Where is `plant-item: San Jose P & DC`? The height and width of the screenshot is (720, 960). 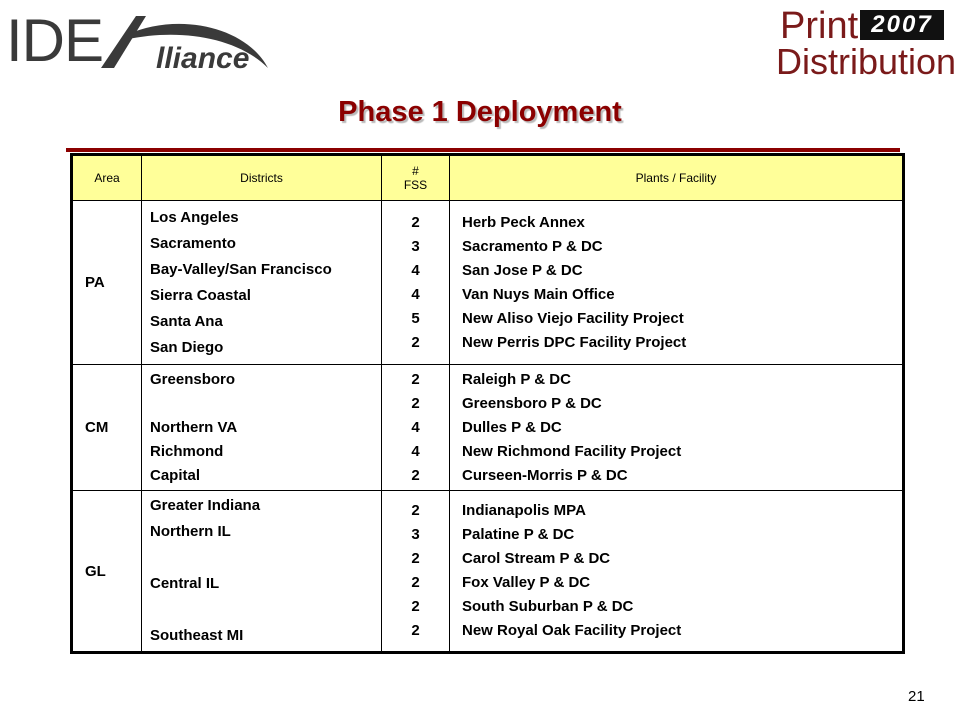
plant-item: San Jose P & DC is located at coordinates (522, 270).